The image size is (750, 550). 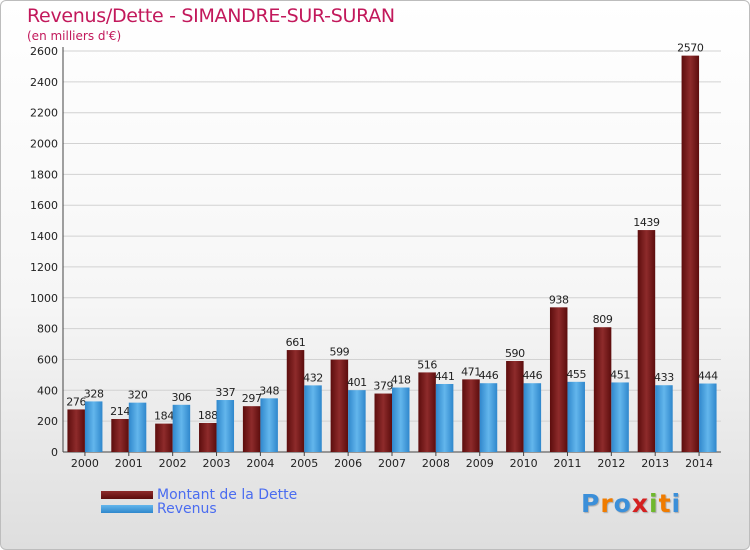 I want to click on logo-letter: o, so click(x=622, y=503).